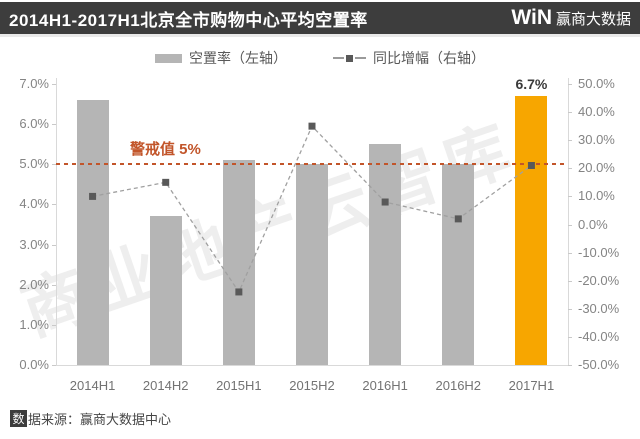  What do you see at coordinates (596, 140) in the screenshot?
I see `right-axis-tick-label: 30.0%` at bounding box center [596, 140].